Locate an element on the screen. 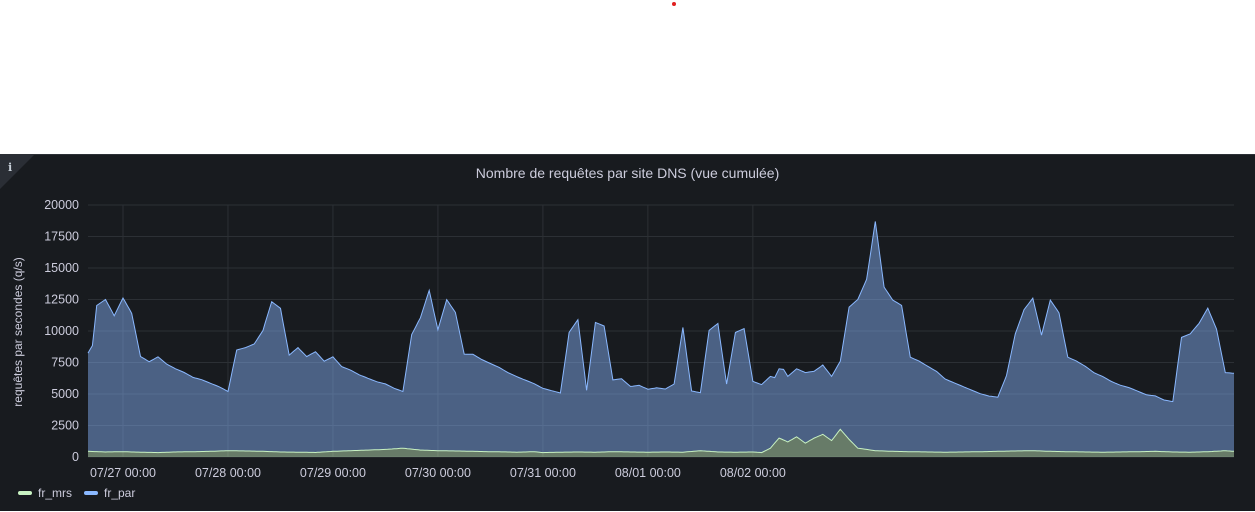  legend-item-fr-mrs: fr_mrs is located at coordinates (45, 493).